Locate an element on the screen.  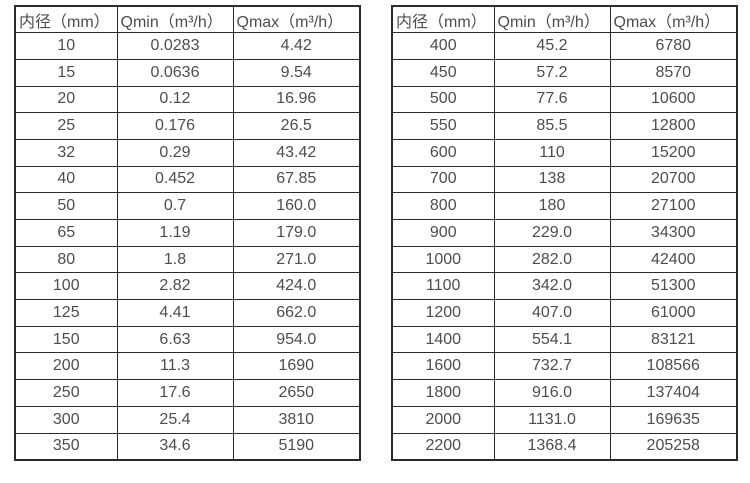
table-cell: 27100 is located at coordinates (673, 206).